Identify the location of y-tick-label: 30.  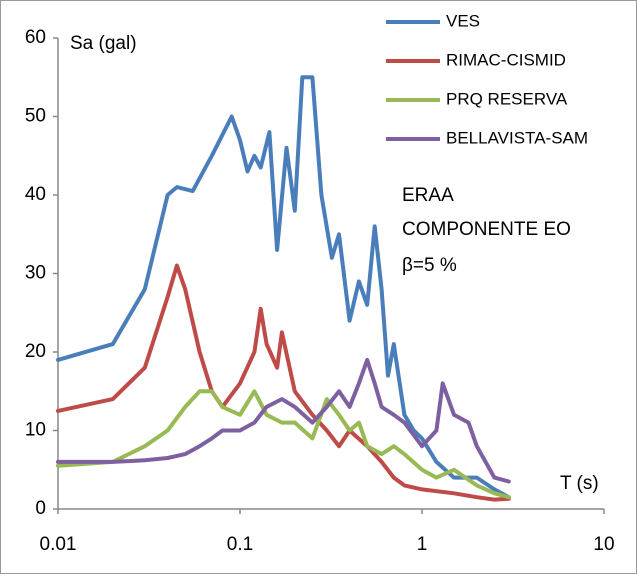
(35, 273).